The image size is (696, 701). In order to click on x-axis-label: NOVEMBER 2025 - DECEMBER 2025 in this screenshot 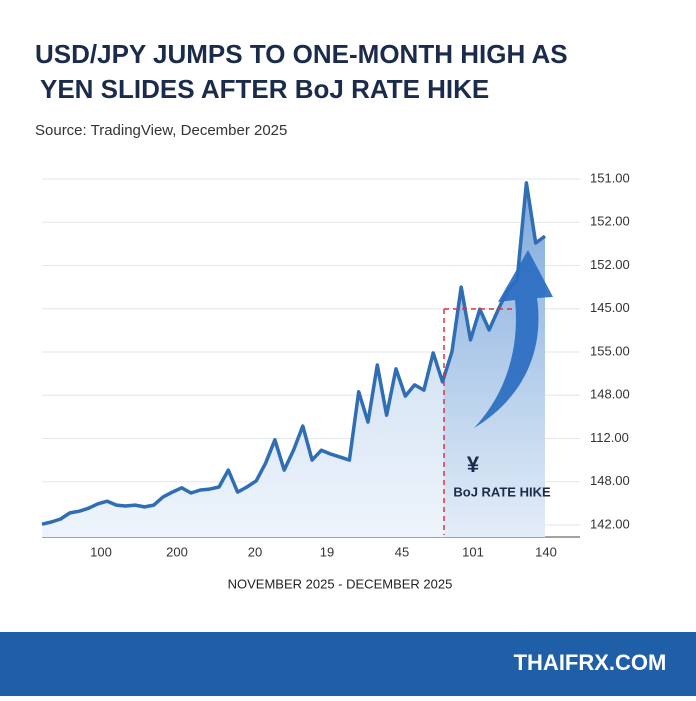, I will do `click(340, 583)`.